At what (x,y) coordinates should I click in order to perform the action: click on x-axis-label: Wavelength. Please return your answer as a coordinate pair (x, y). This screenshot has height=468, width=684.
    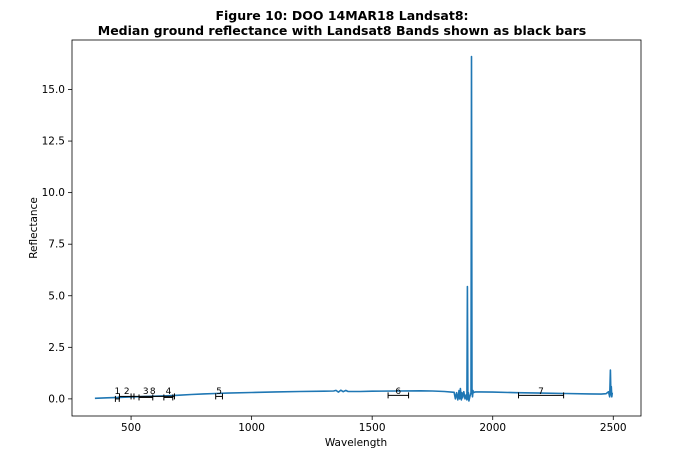
    Looking at the image, I should click on (356, 443).